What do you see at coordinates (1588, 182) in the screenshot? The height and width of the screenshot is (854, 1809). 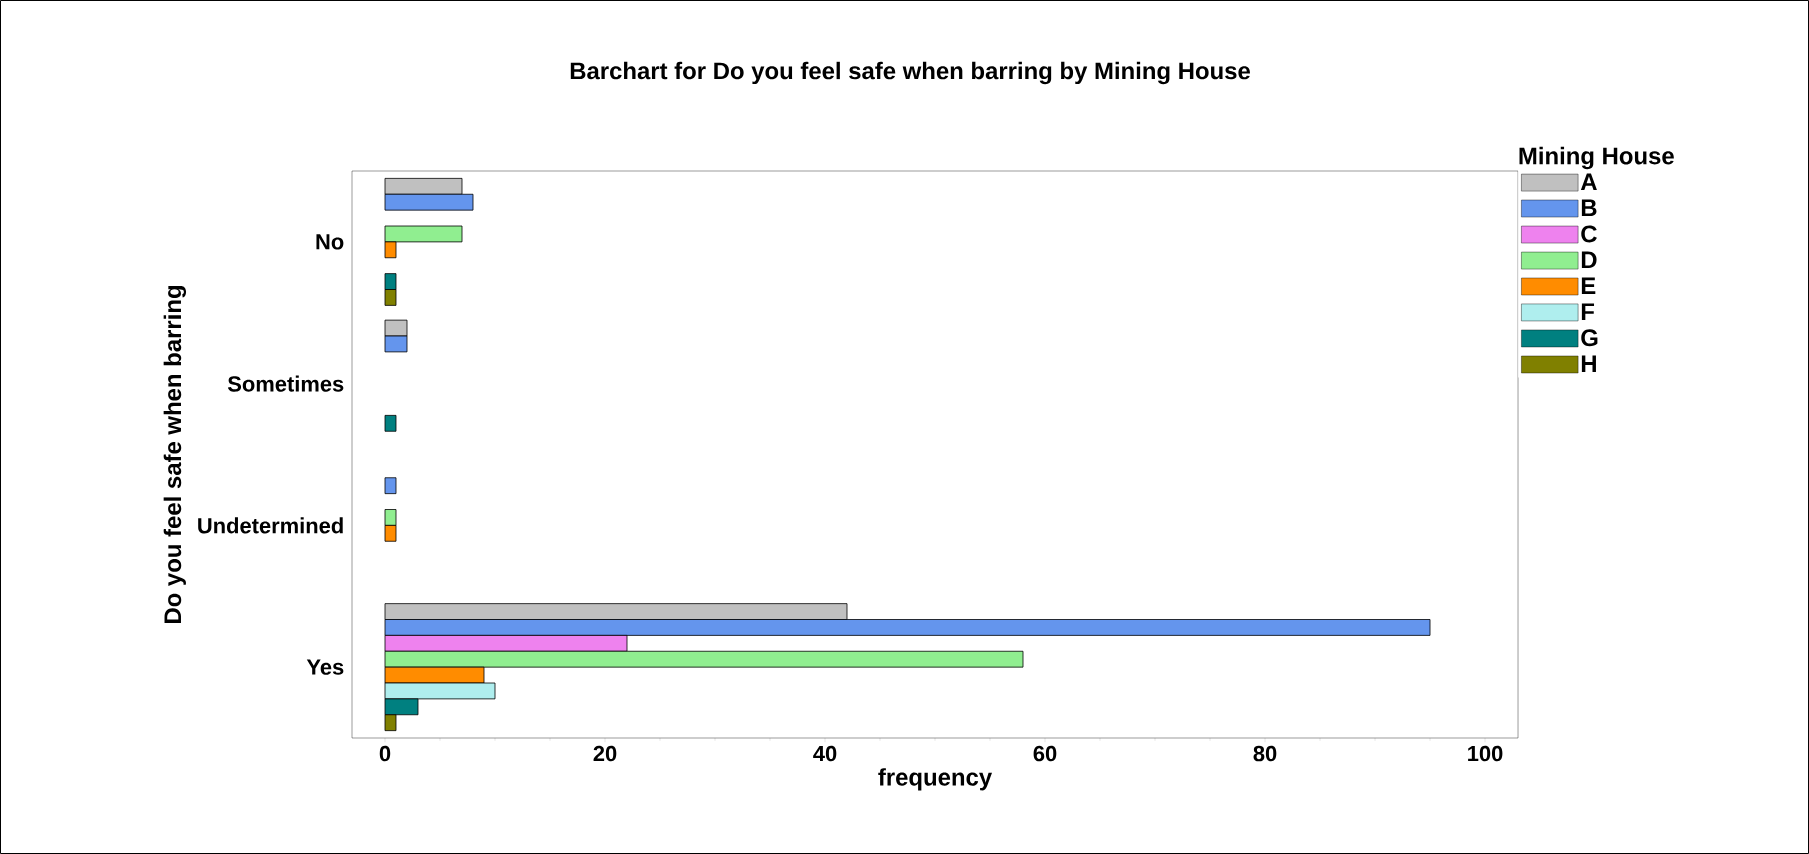 I see `legend-label: A` at bounding box center [1588, 182].